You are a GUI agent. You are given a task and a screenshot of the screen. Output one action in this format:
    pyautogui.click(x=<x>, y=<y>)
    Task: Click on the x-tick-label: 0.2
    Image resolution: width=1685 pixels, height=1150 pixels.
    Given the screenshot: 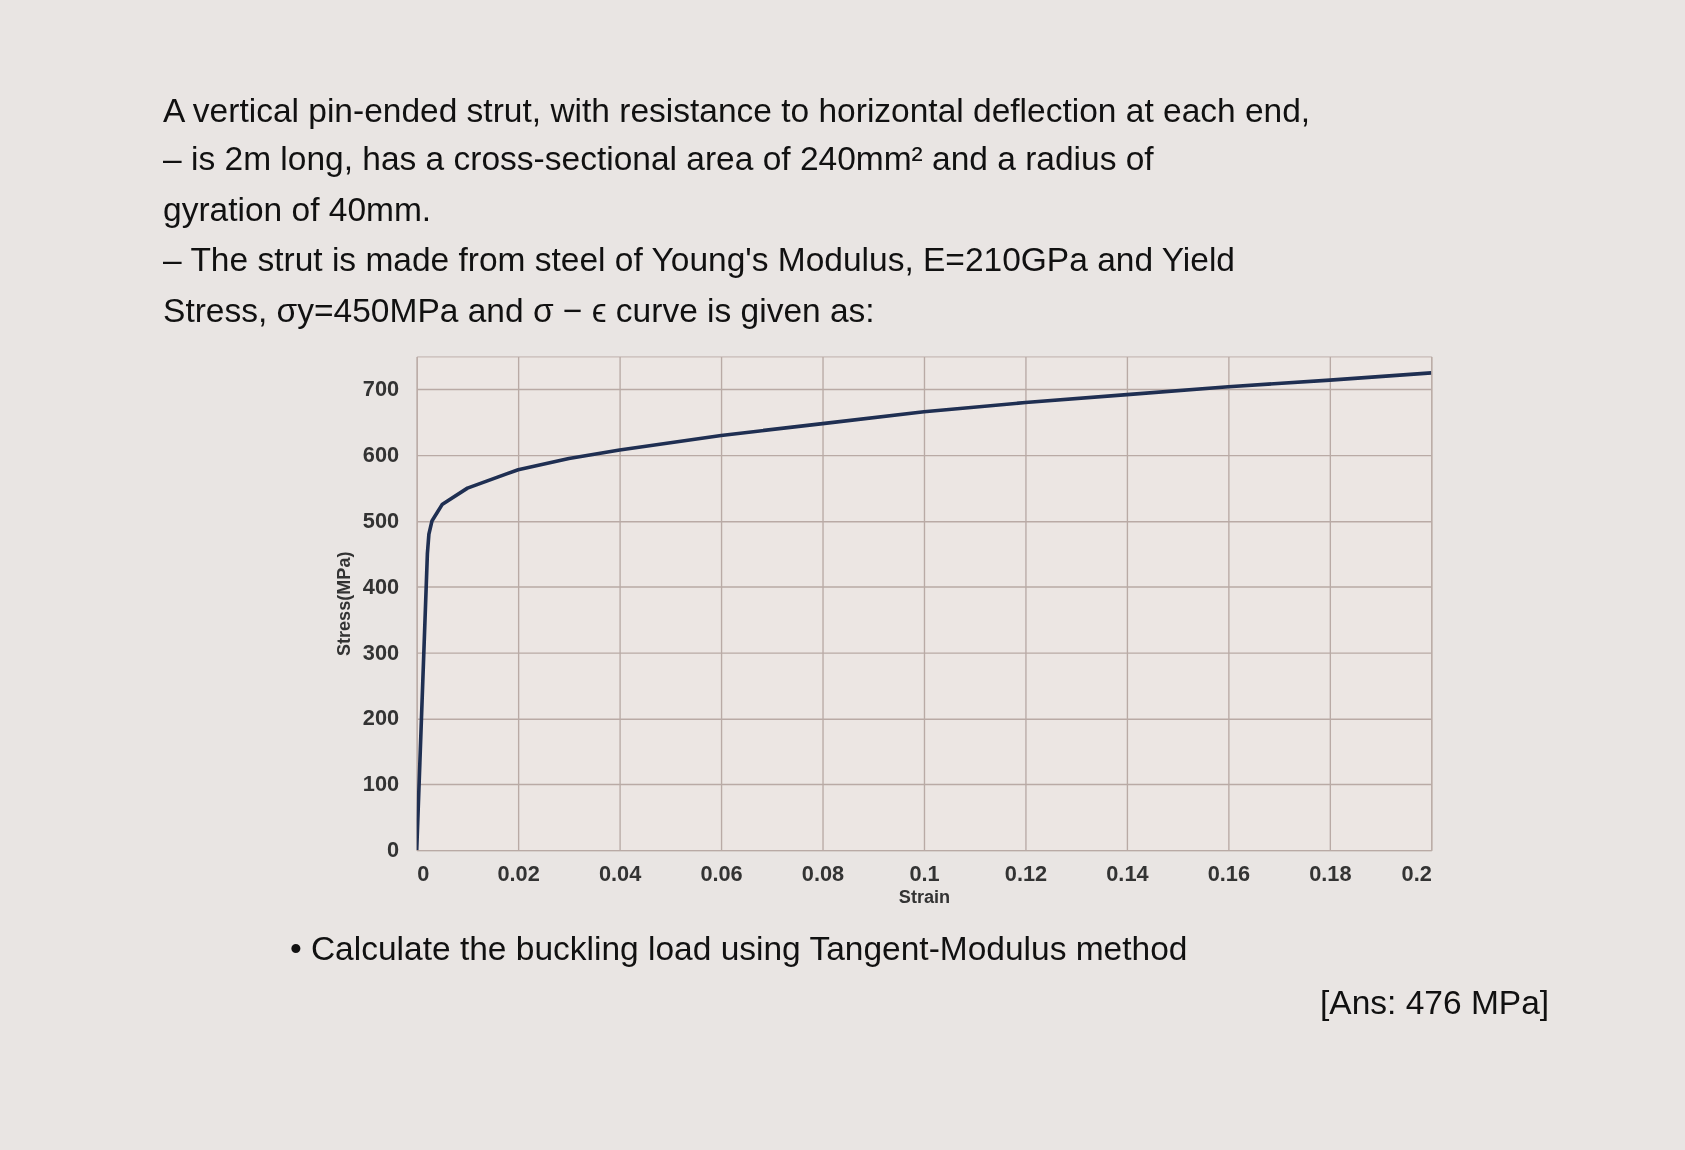 What is the action you would take?
    pyautogui.click(x=1416, y=873)
    